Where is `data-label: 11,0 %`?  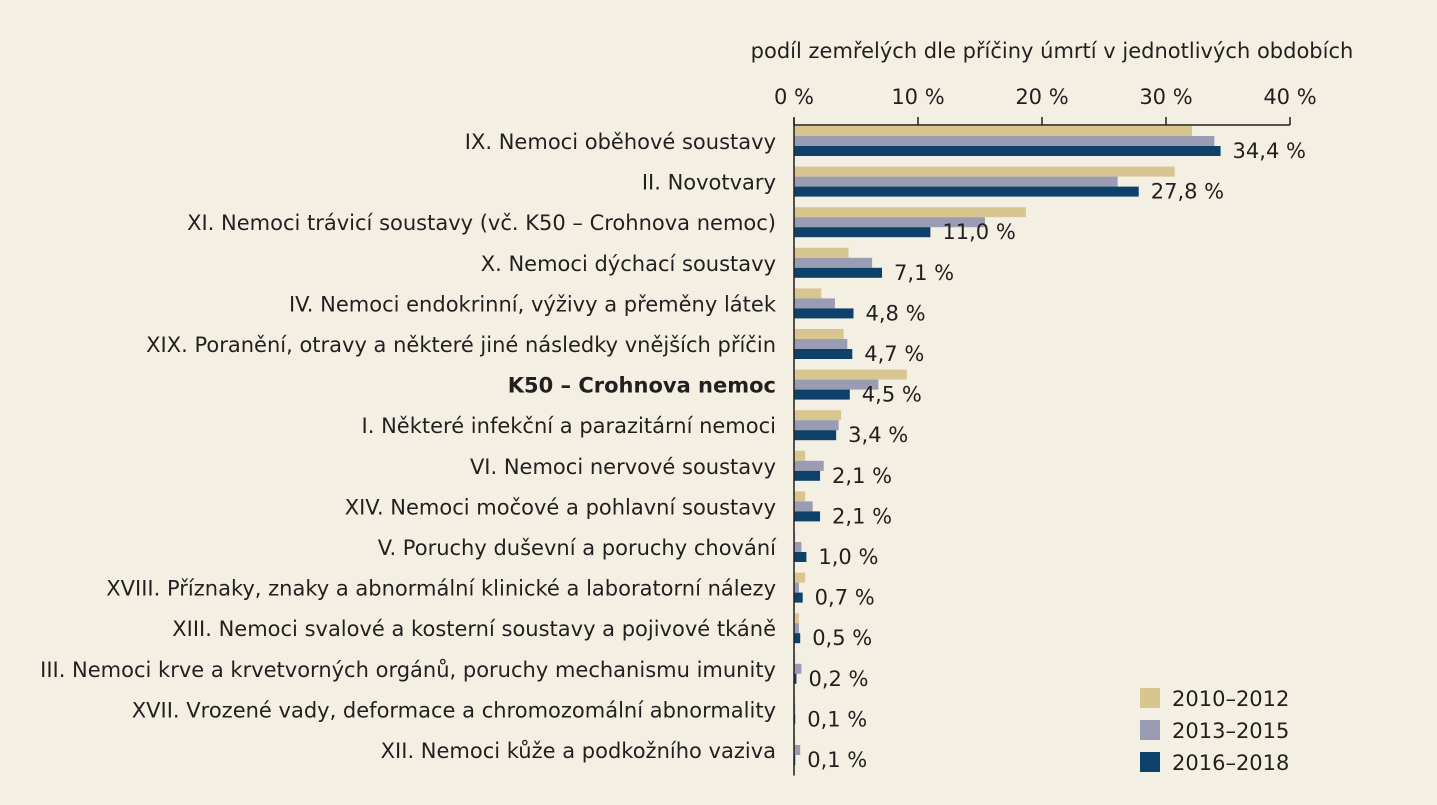
data-label: 11,0 % is located at coordinates (978, 232).